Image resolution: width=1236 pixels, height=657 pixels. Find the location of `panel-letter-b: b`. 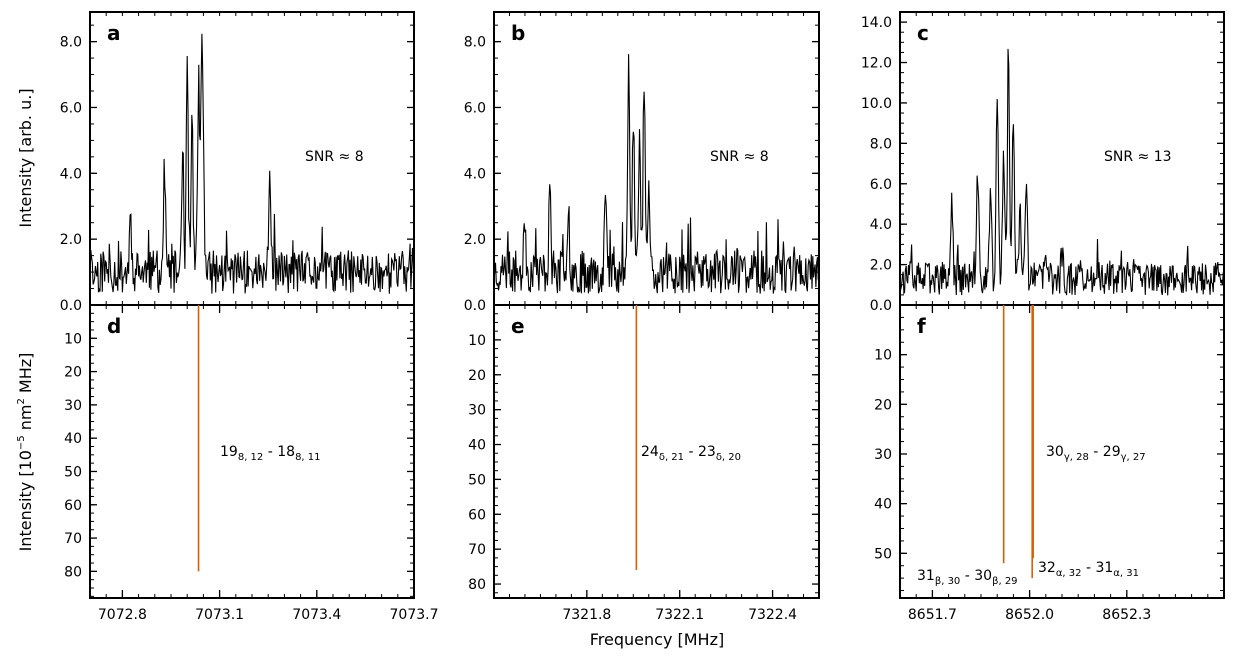

panel-letter-b: b is located at coordinates (518, 33).